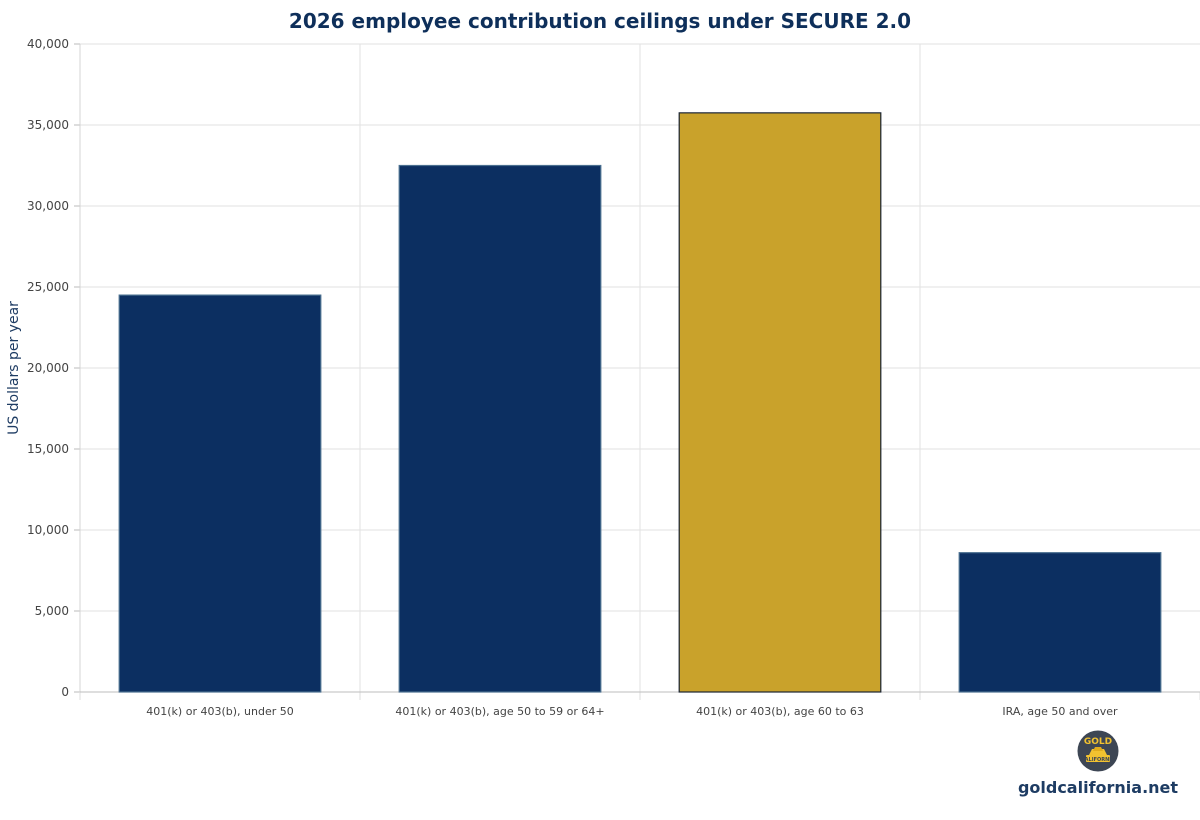 This screenshot has width=1200, height=820. I want to click on brand-site-text: goldcalifornia.net, so click(1098, 787).